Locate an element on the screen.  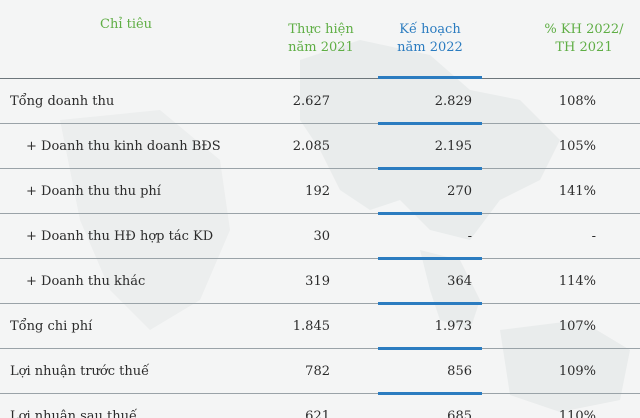
row-pct-value: 114% is located at coordinates (570, 281).